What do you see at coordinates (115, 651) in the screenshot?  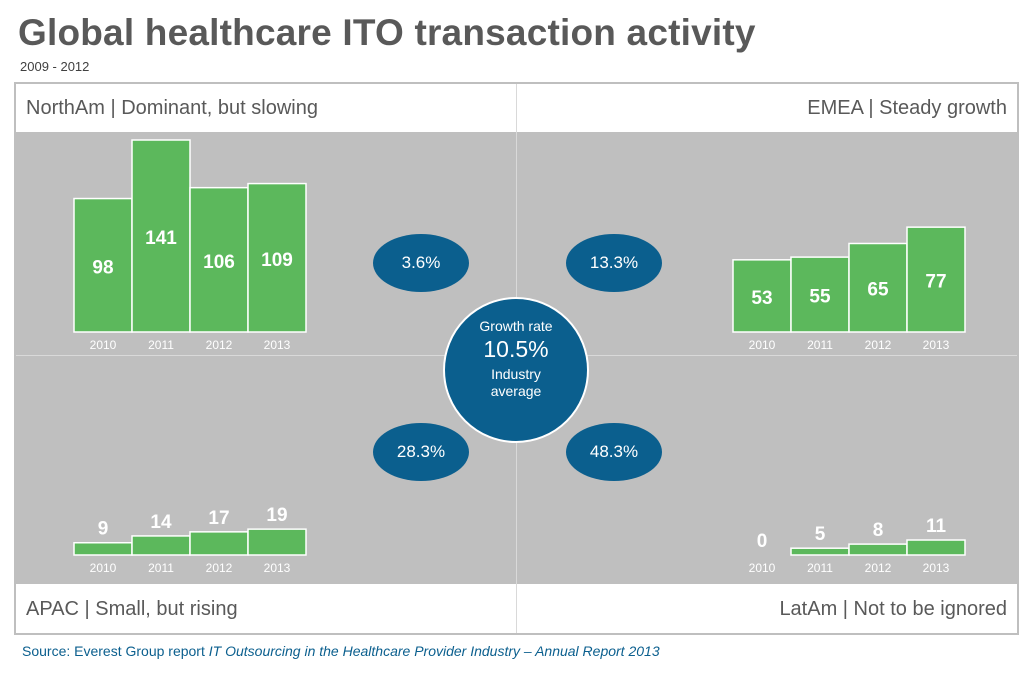 I see `source-prefix: Source: Everest Group report` at bounding box center [115, 651].